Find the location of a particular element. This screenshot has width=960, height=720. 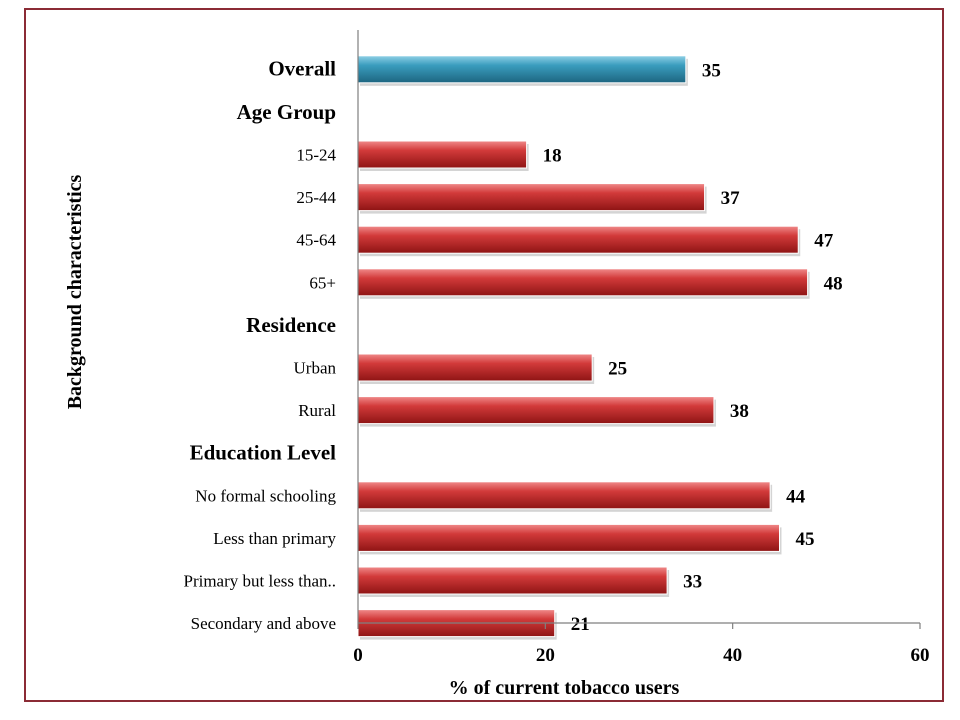

category-label: 15-24 is located at coordinates (316, 155).